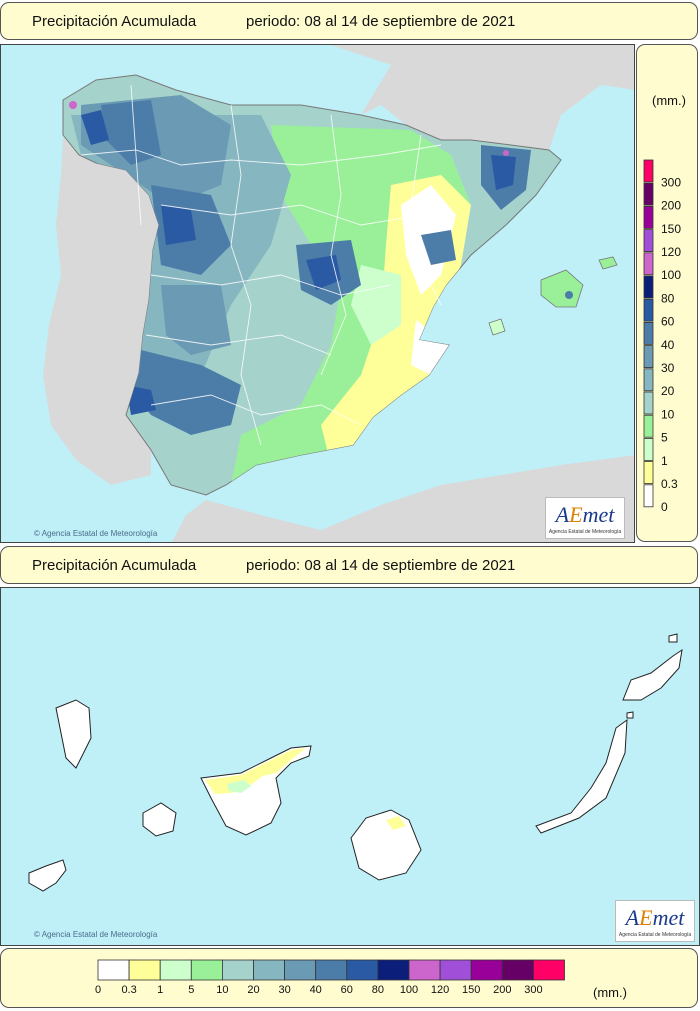  Describe the element at coordinates (73, 734) in the screenshot. I see `la-palma-island` at that location.